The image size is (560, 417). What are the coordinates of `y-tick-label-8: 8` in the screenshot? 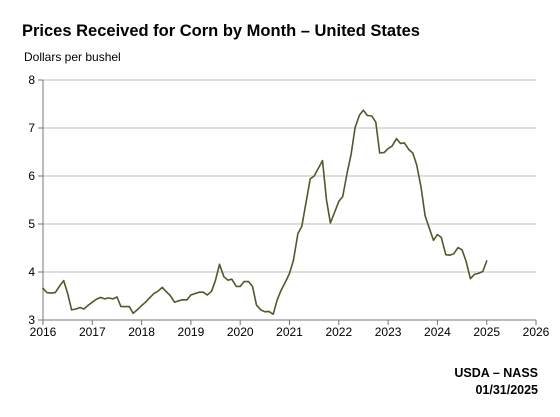 It's located at (31, 80).